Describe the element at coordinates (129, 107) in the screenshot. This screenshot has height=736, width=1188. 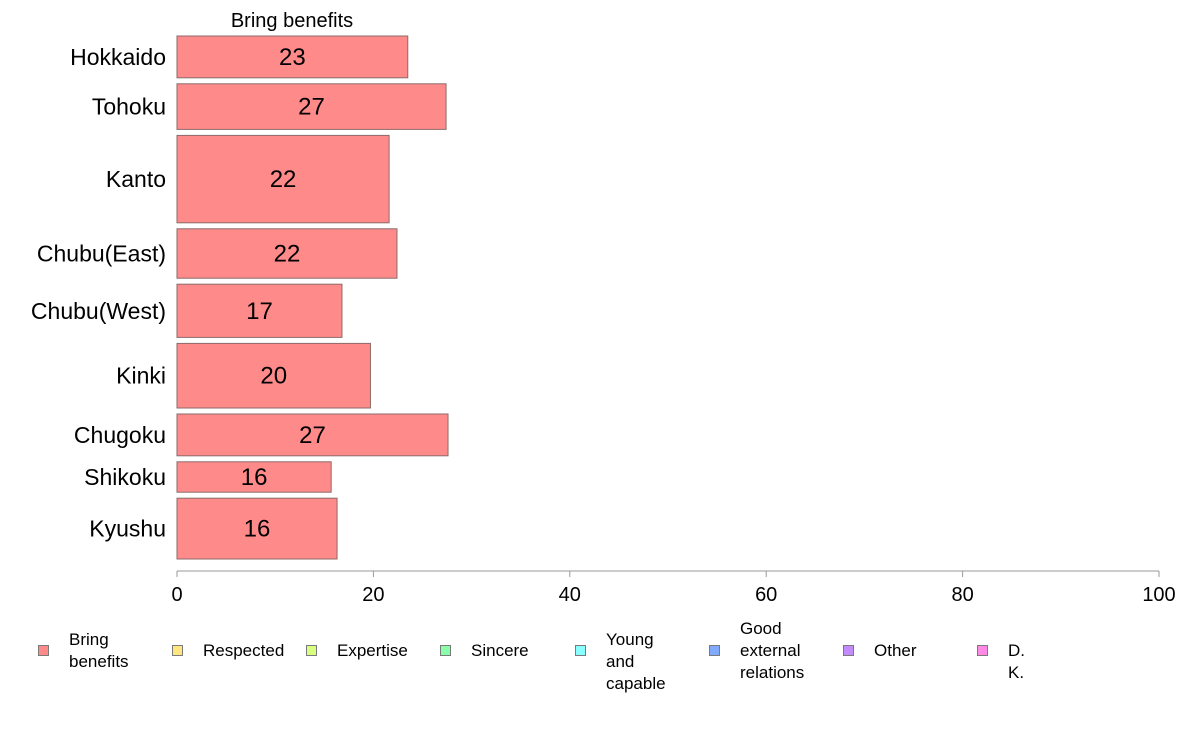
I see `category-label: Tohoku` at that location.